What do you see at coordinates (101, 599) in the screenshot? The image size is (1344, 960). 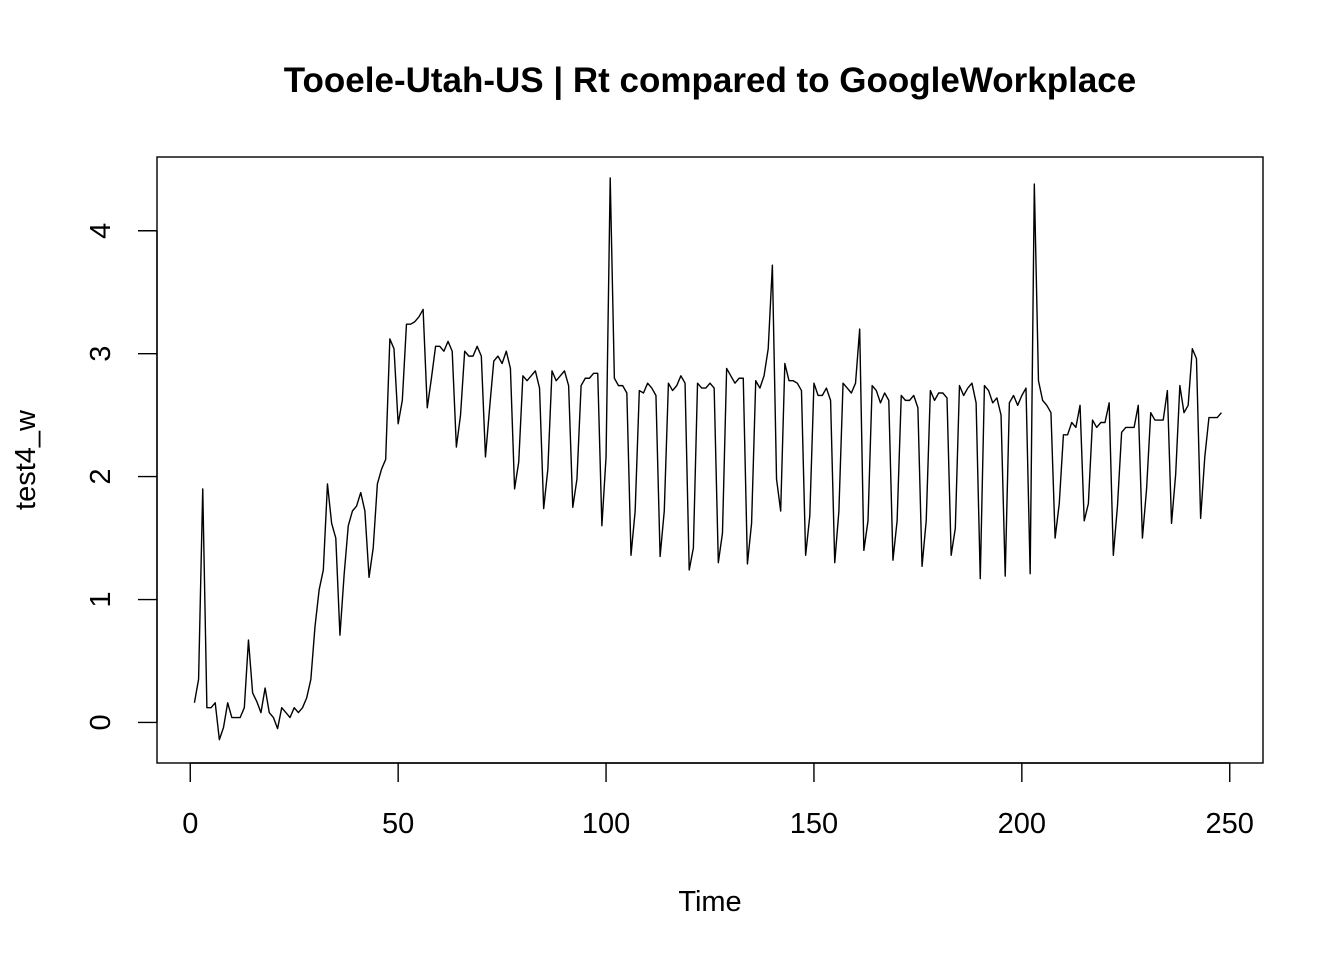 I see `y-tick-label: 1` at bounding box center [101, 599].